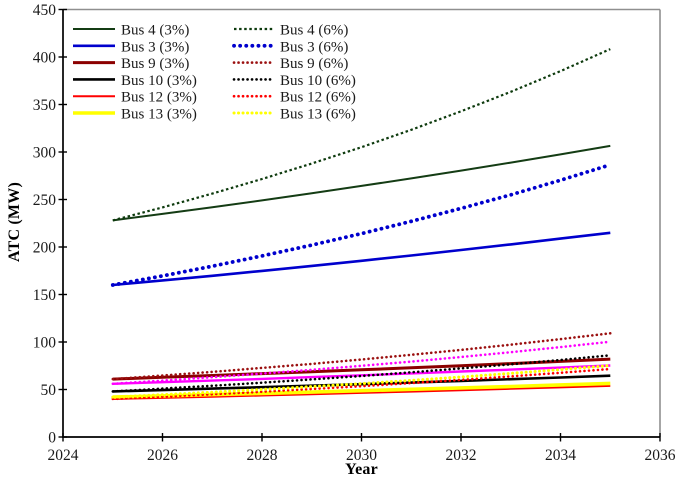  What do you see at coordinates (159, 98) in the screenshot?
I see `legend-label: Bus 12 (3%)` at bounding box center [159, 98].